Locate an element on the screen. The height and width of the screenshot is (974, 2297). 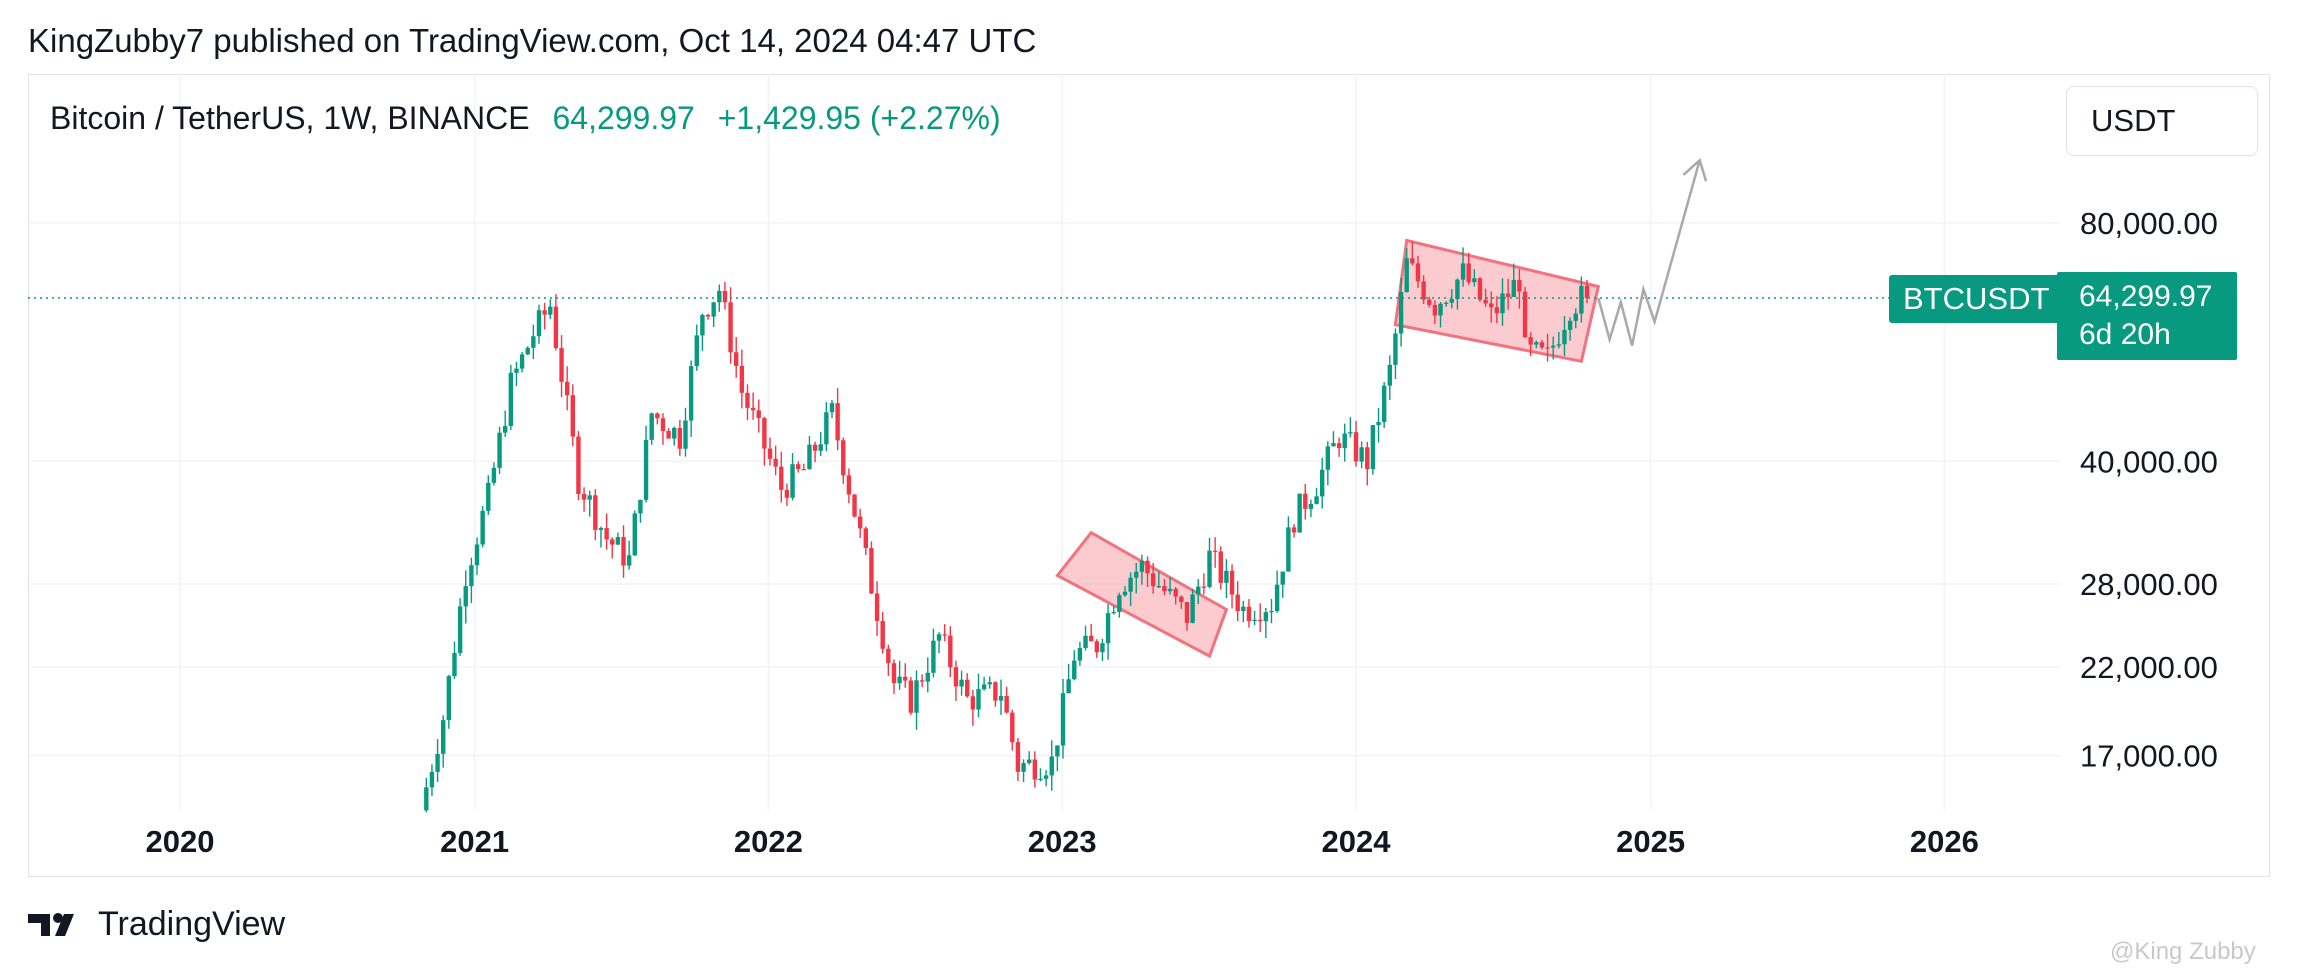
y-tick-label: 80,000.00 is located at coordinates (2149, 223).